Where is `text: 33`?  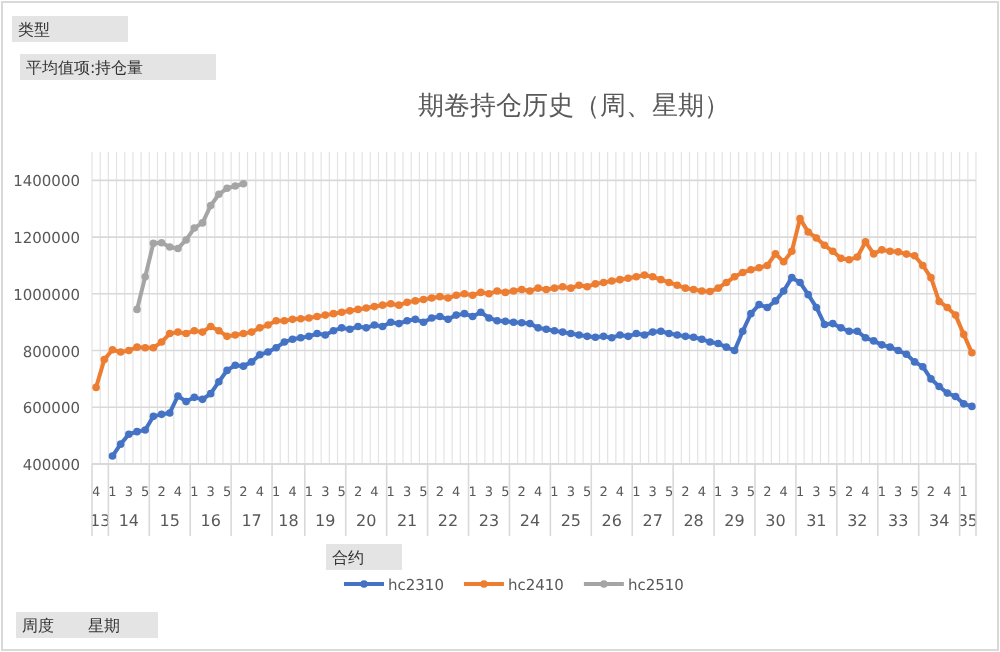 text: 33 is located at coordinates (898, 521).